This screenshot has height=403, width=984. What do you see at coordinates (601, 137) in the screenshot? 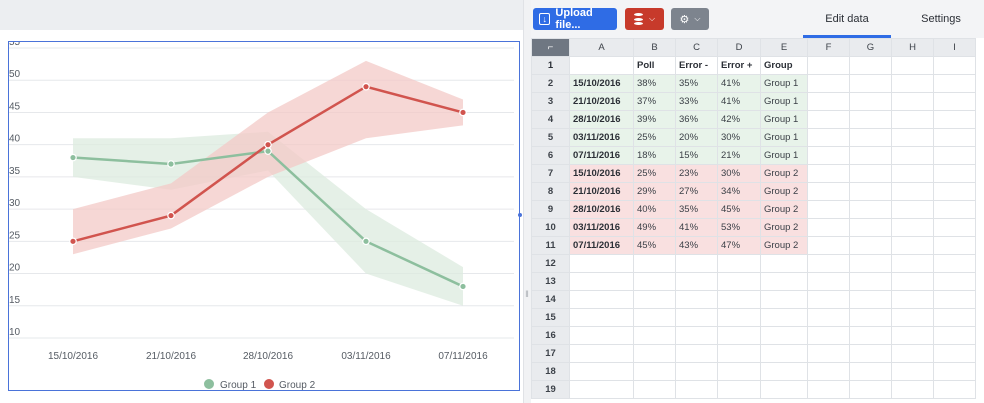
I see `table-cell: 03/11/2016` at bounding box center [601, 137].